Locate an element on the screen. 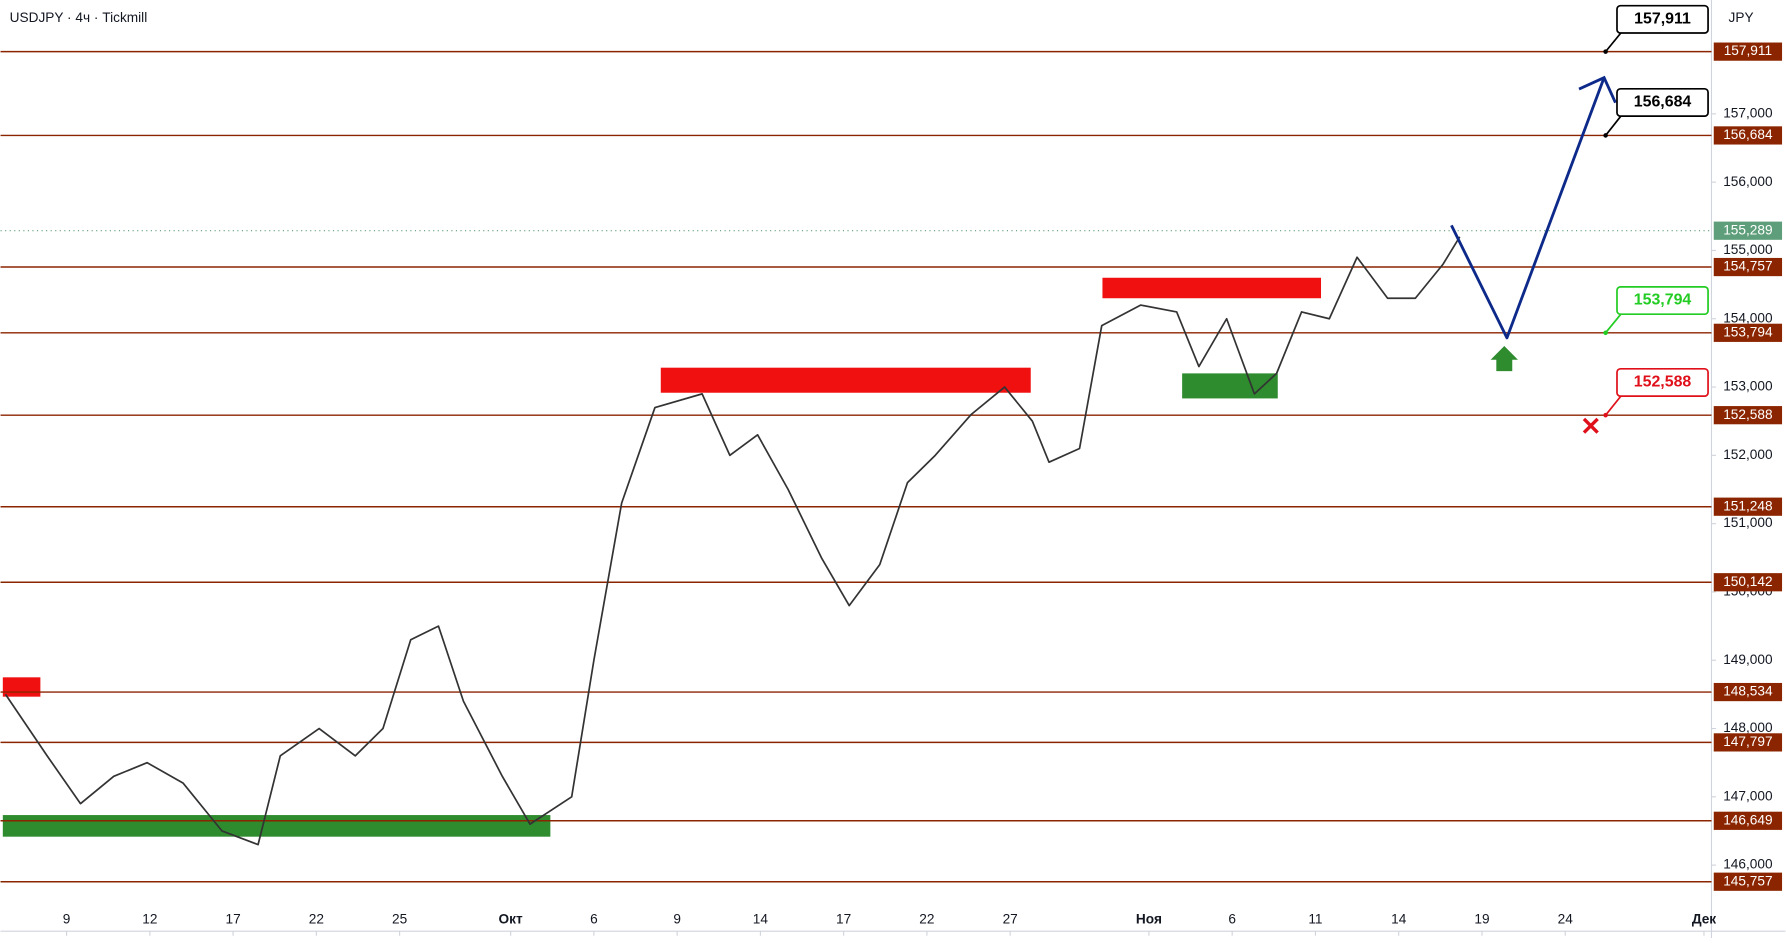  y-tick-label: 151,000 is located at coordinates (1748, 522).